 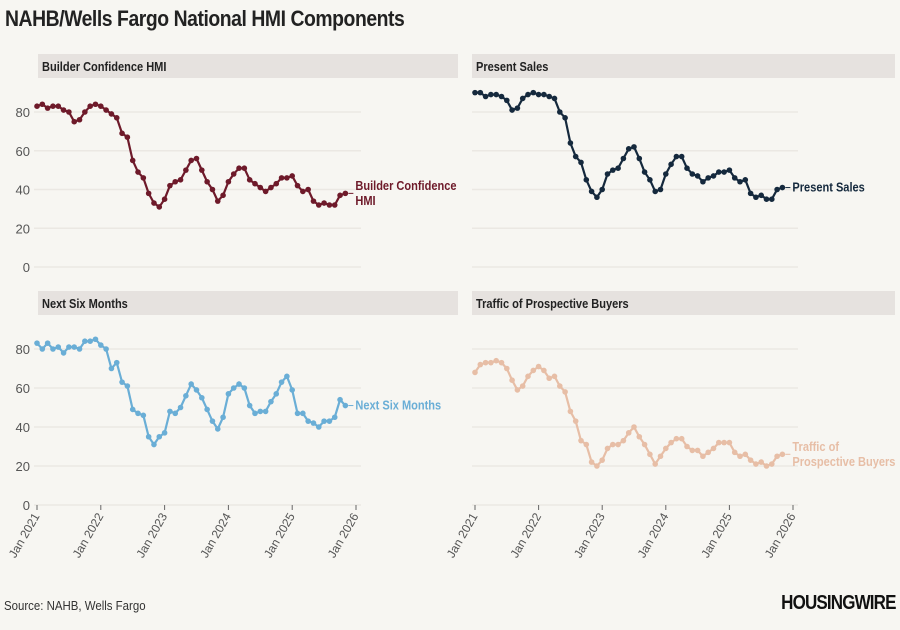 I want to click on panel-header-bar, so click(x=248, y=66).